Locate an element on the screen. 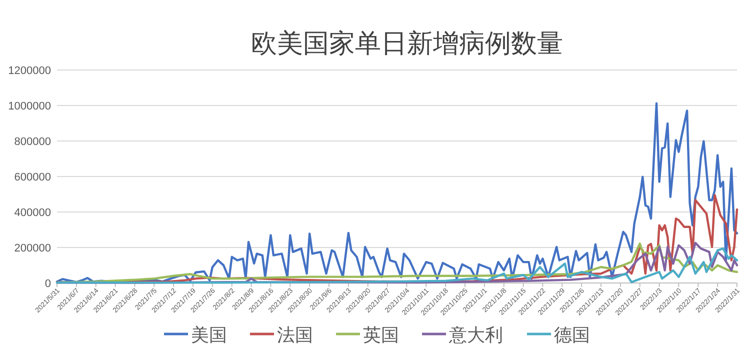 The height and width of the screenshot is (358, 747). y-tick-label: 200000 is located at coordinates (32, 248).